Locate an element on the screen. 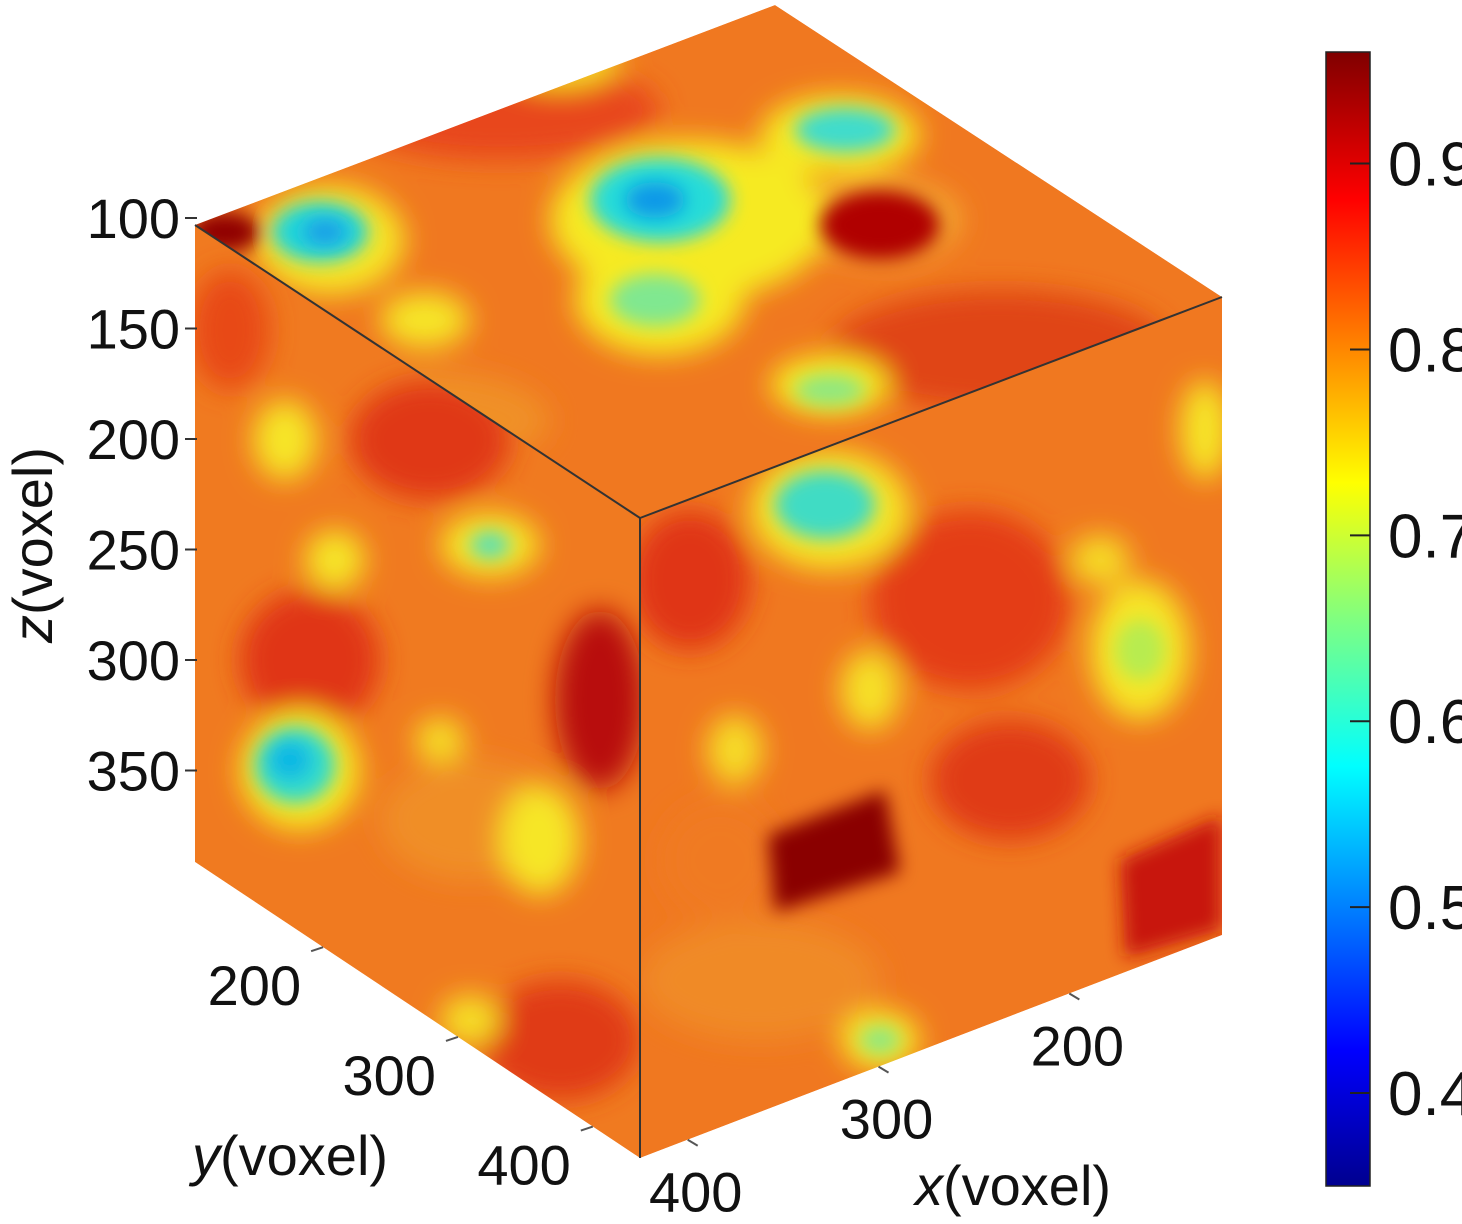 The width and height of the screenshot is (1462, 1224). colorbar-tick-label: 0.9 is located at coordinates (1425, 165).